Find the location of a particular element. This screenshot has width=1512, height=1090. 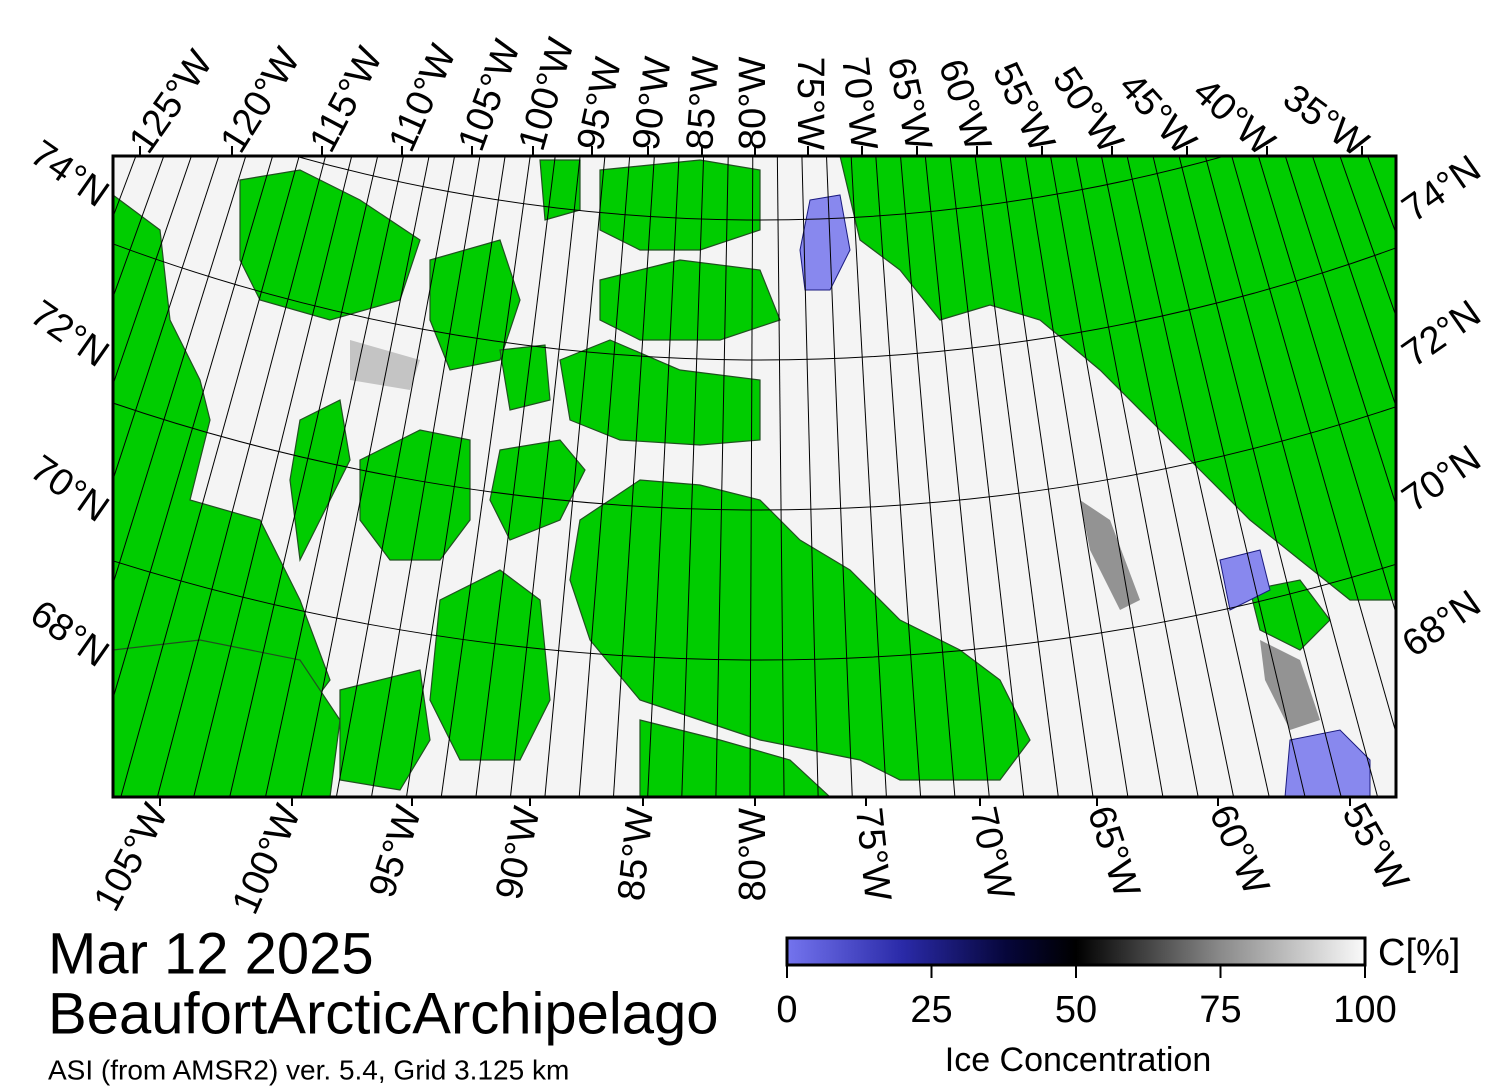

longitude-label: 55°W is located at coordinates (1375, 848).